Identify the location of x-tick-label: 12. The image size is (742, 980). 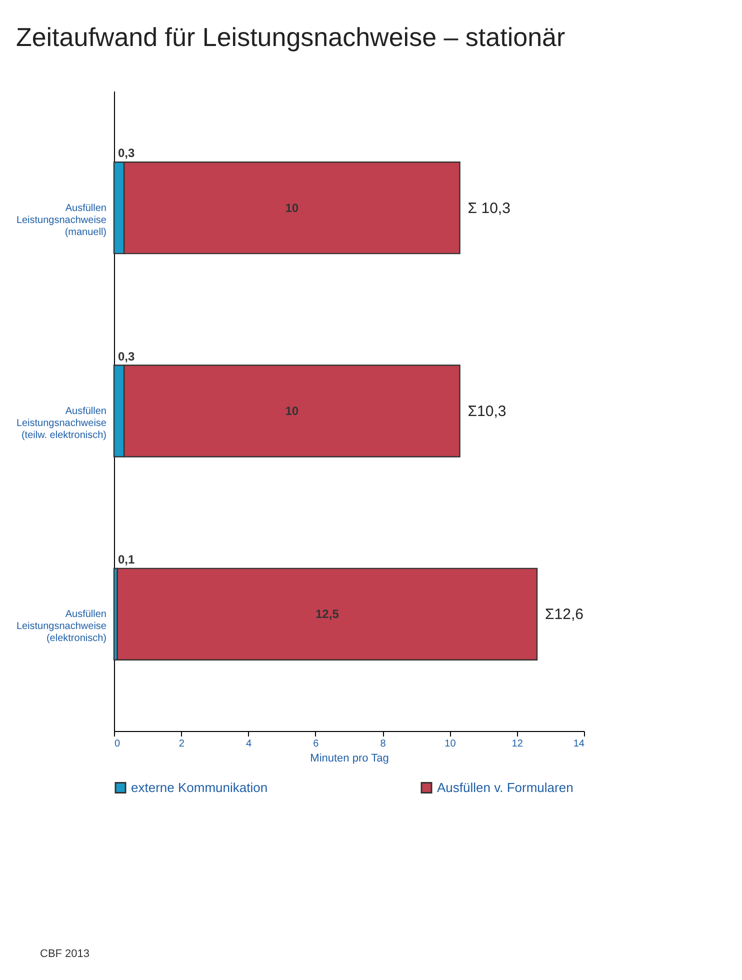
(518, 744).